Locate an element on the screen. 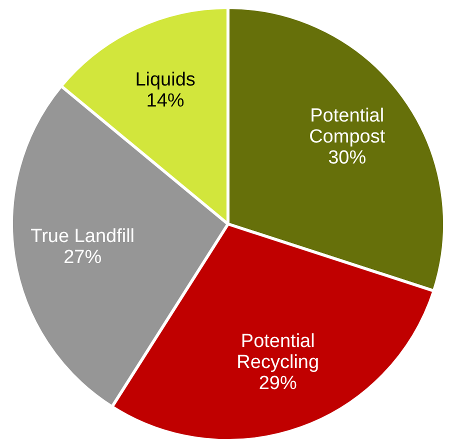 The height and width of the screenshot is (448, 456). slice-label: Liquids is located at coordinates (165, 80).